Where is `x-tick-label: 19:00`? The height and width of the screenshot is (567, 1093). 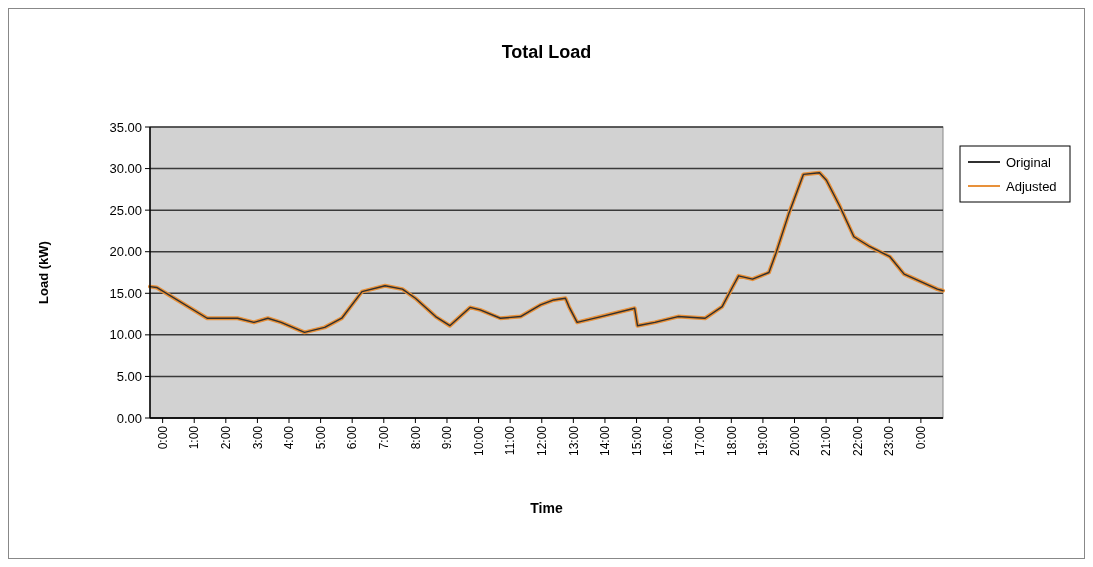
x-tick-label: 19:00 is located at coordinates (763, 441).